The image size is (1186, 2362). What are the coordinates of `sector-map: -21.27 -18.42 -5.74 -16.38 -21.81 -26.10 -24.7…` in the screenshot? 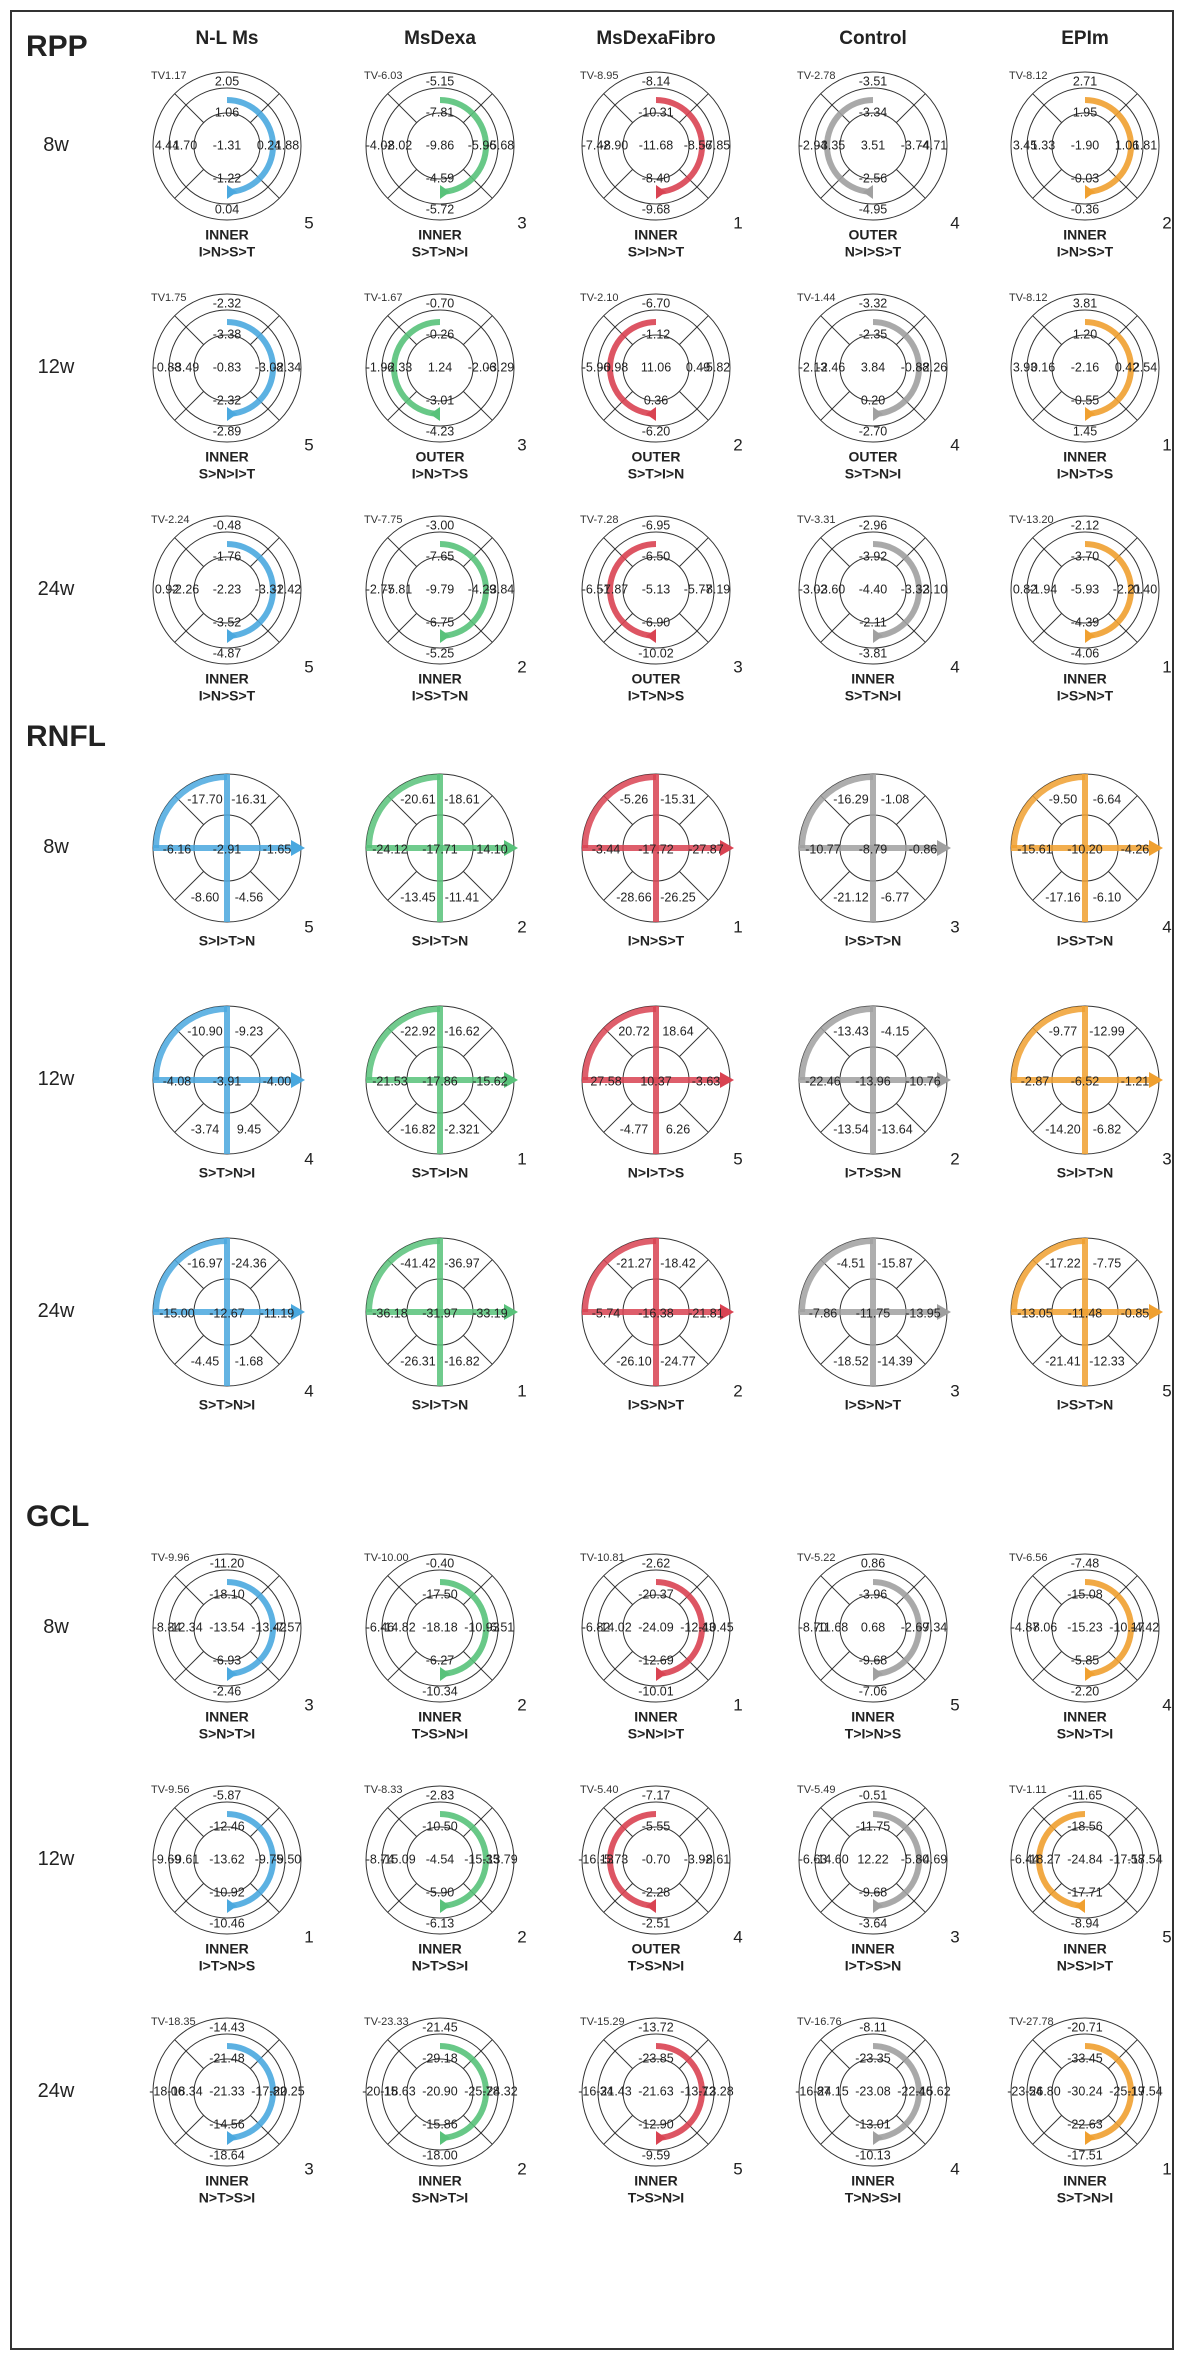 It's located at (662, 1325).